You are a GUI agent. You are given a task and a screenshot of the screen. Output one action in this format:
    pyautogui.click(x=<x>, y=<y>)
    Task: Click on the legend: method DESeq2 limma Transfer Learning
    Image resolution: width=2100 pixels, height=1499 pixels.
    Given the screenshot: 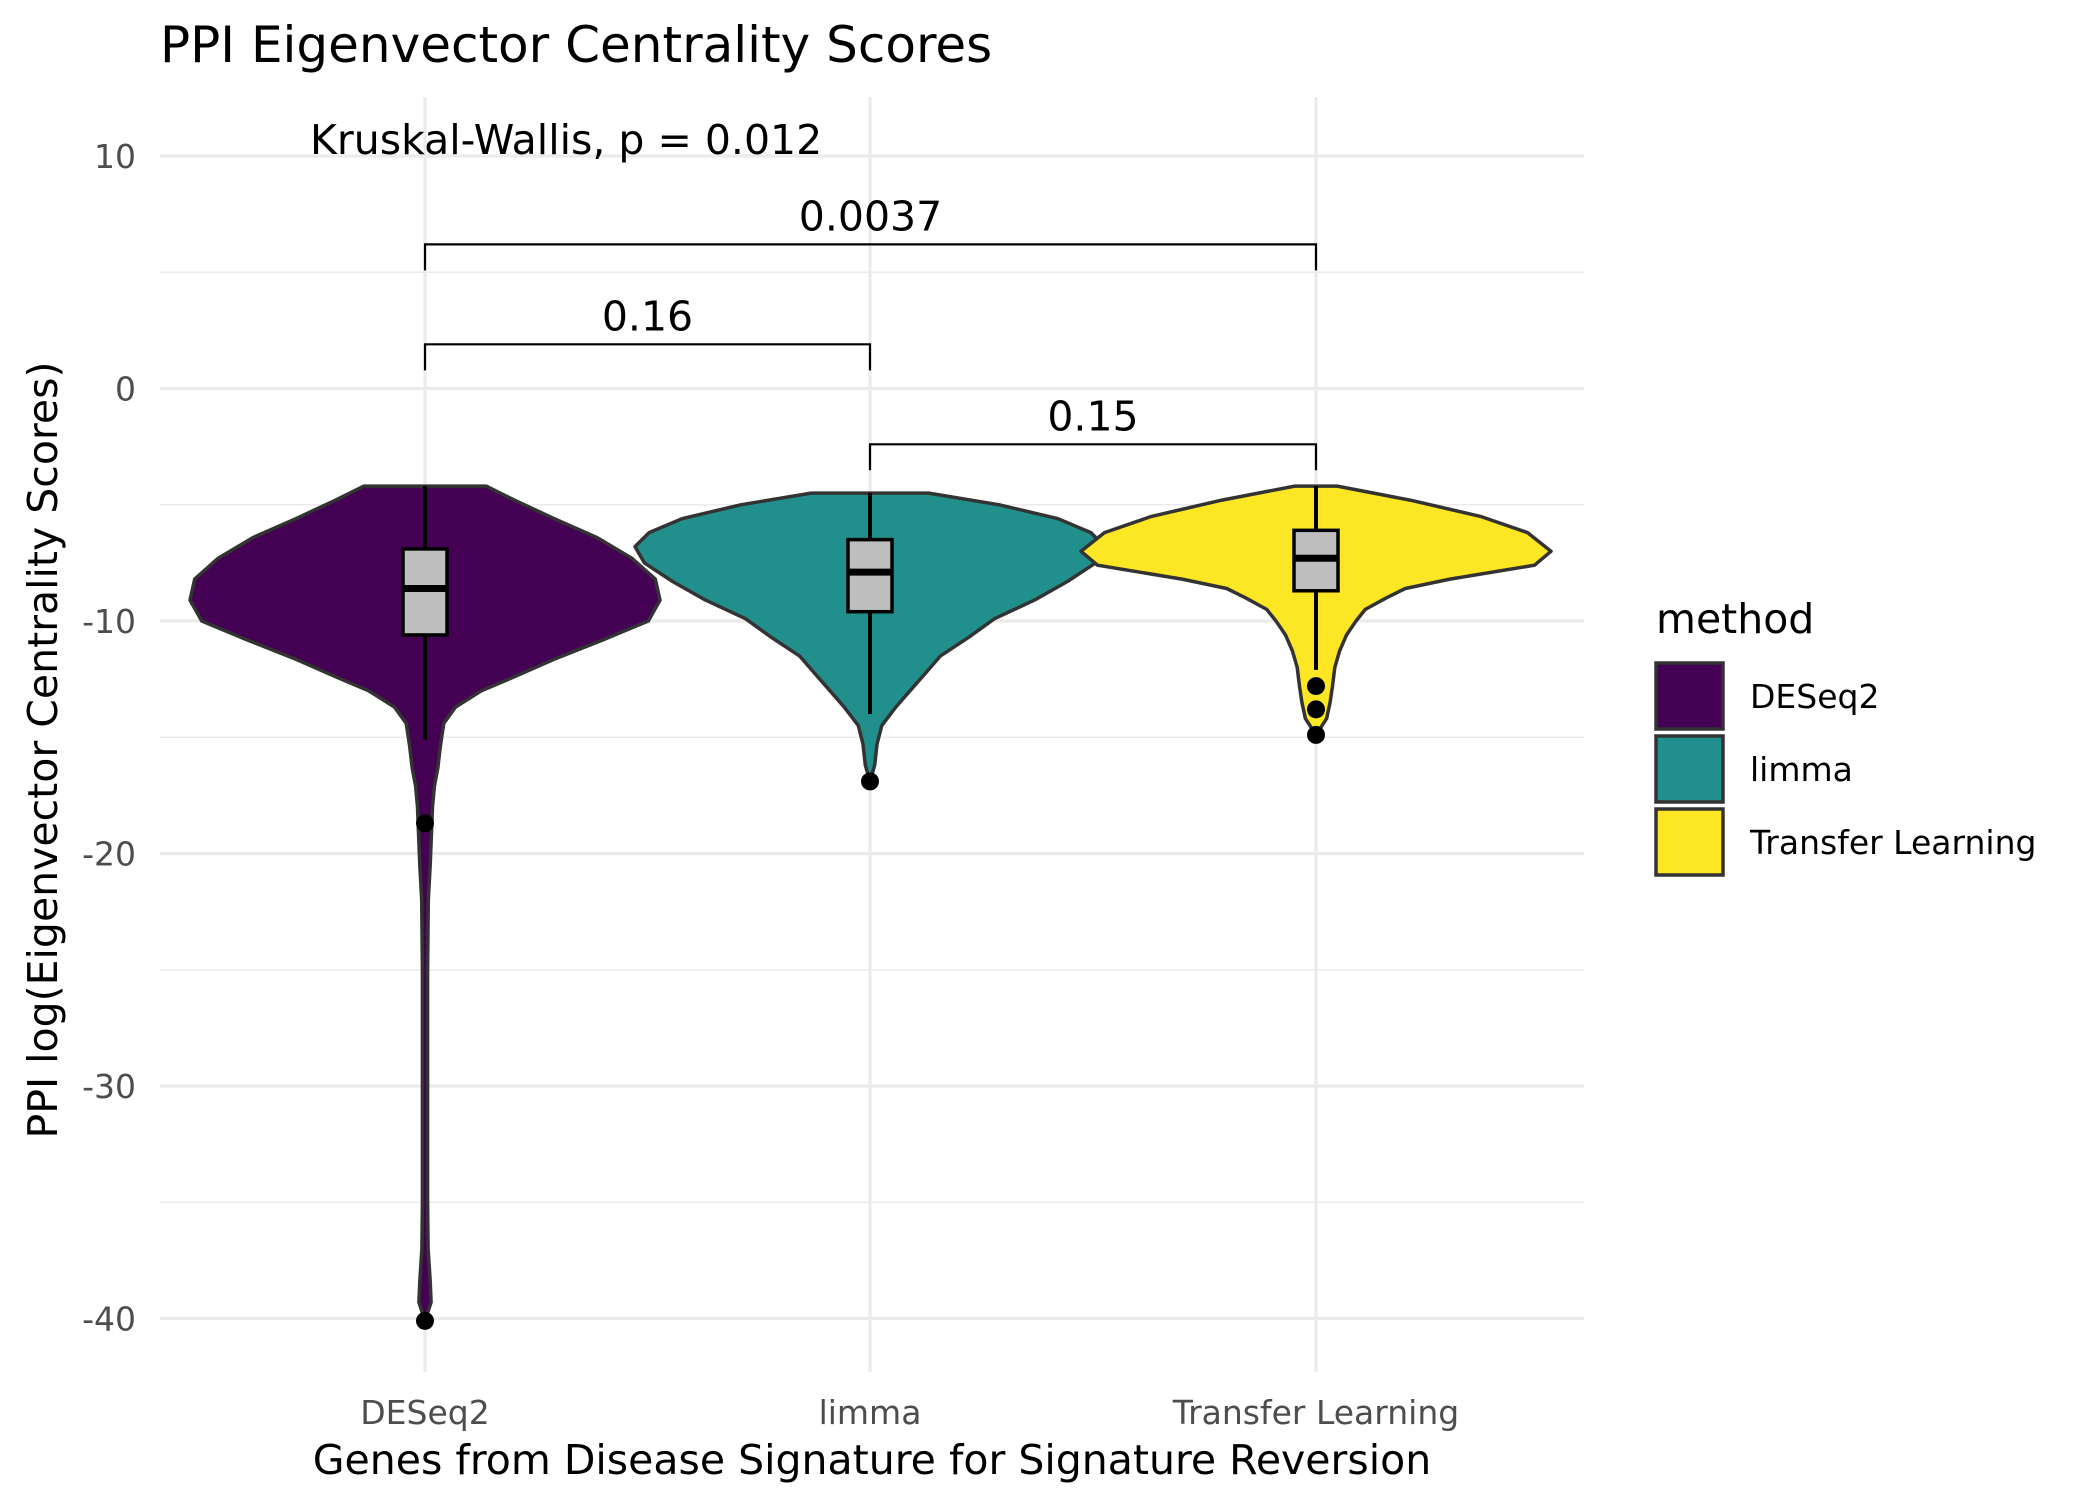 What is the action you would take?
    pyautogui.click(x=1845, y=736)
    